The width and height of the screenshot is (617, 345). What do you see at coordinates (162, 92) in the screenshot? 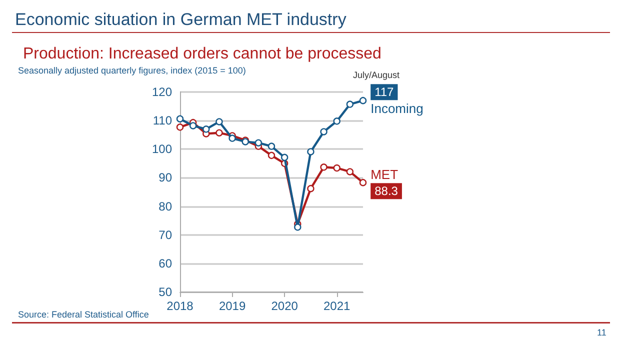
I see `y-tick-label: 120` at bounding box center [162, 92].